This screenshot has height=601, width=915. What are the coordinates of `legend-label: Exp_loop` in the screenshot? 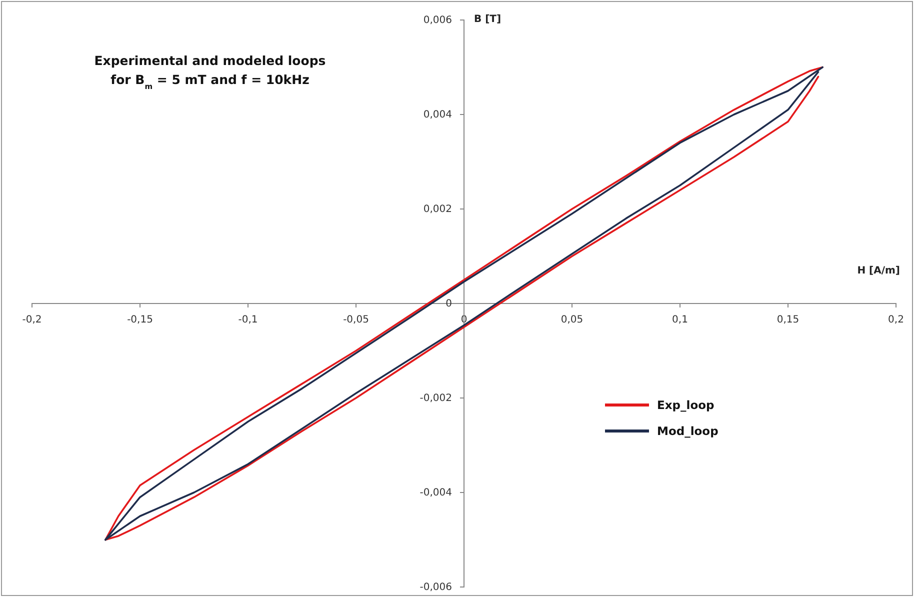 It's located at (685, 405).